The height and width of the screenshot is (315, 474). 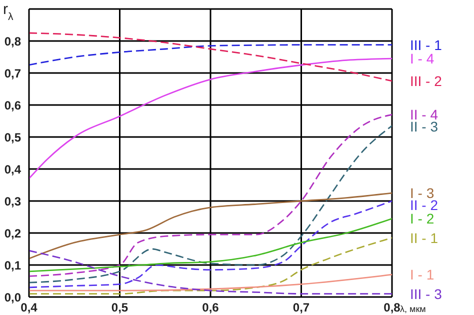 What do you see at coordinates (424, 238) in the screenshot?
I see `series-label: II - 1` at bounding box center [424, 238].